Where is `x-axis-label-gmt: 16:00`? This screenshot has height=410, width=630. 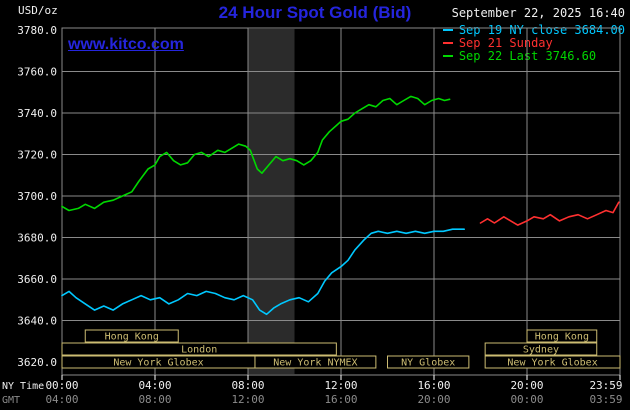
x-axis-label-gmt: 16:00 is located at coordinates (340, 399).